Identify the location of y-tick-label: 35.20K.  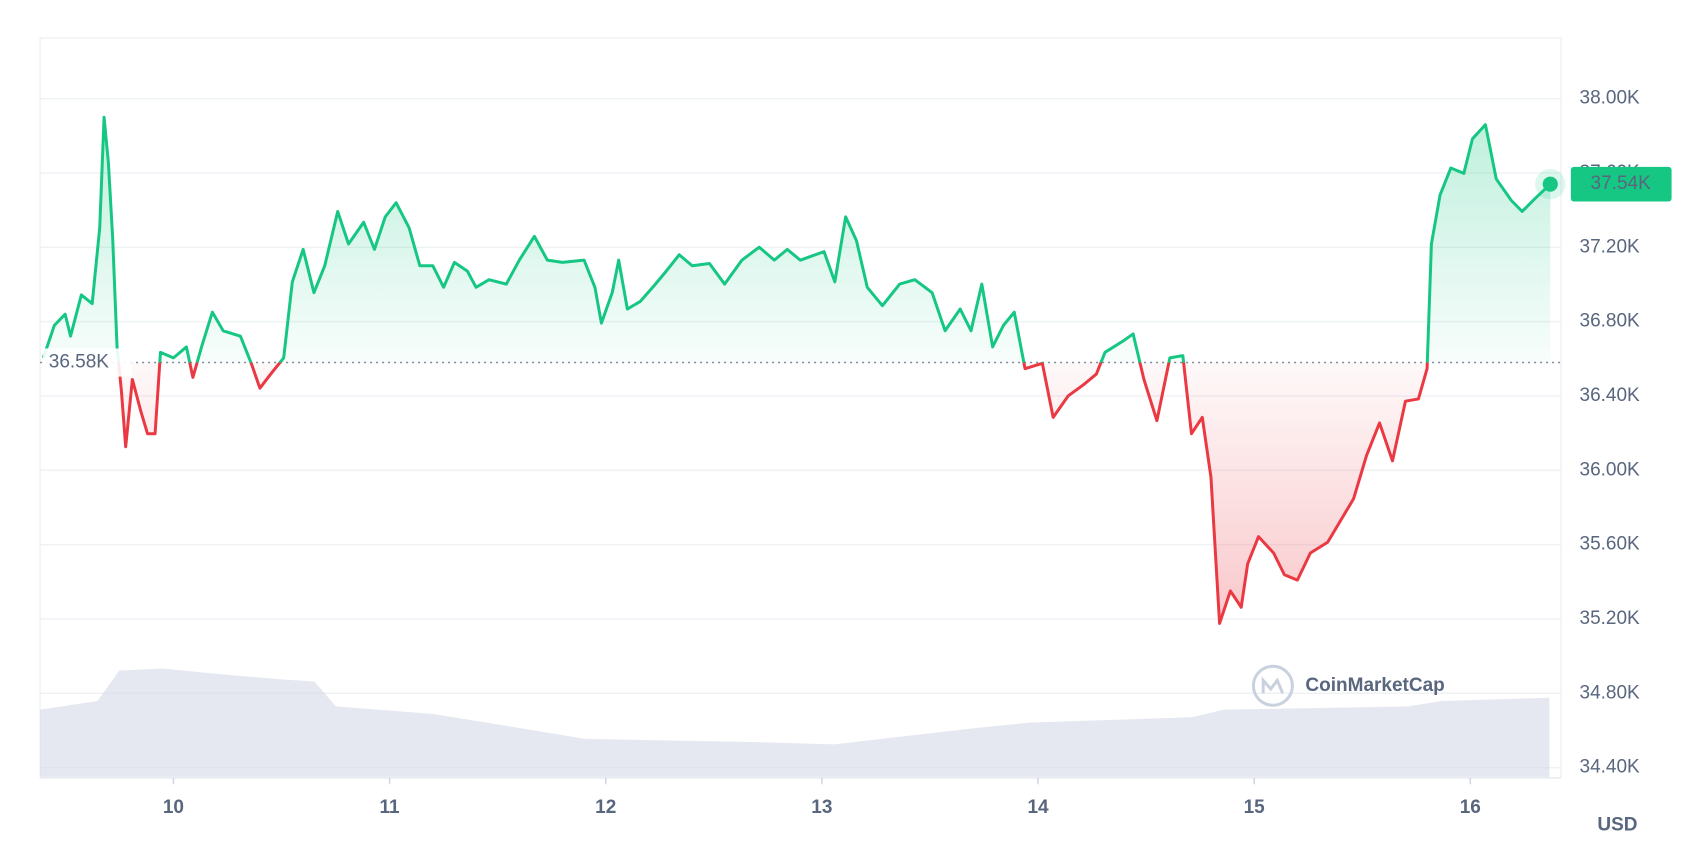
(1610, 618).